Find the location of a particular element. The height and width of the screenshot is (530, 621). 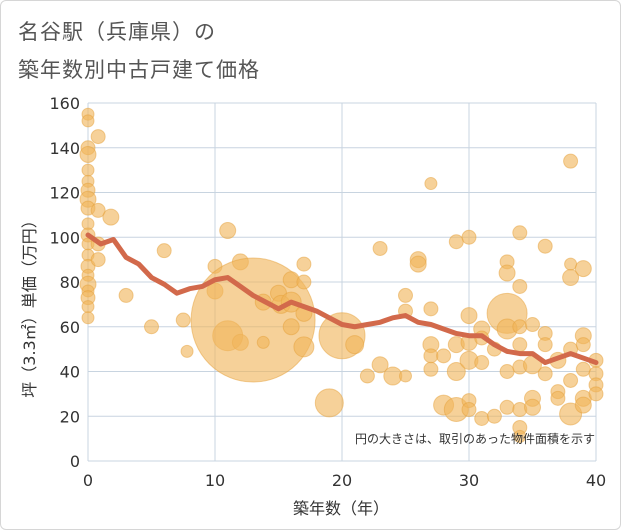

x-tick-label: 0 is located at coordinates (88, 480).